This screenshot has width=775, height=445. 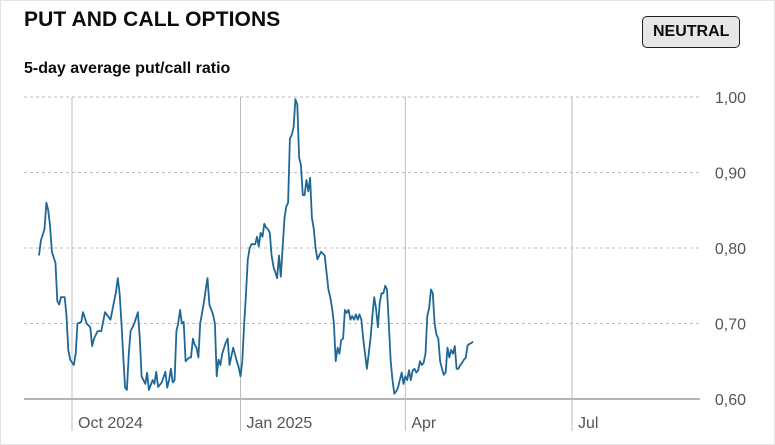 What do you see at coordinates (152, 19) in the screenshot?
I see `chart-title: PUT AND CALL OPTIONS` at bounding box center [152, 19].